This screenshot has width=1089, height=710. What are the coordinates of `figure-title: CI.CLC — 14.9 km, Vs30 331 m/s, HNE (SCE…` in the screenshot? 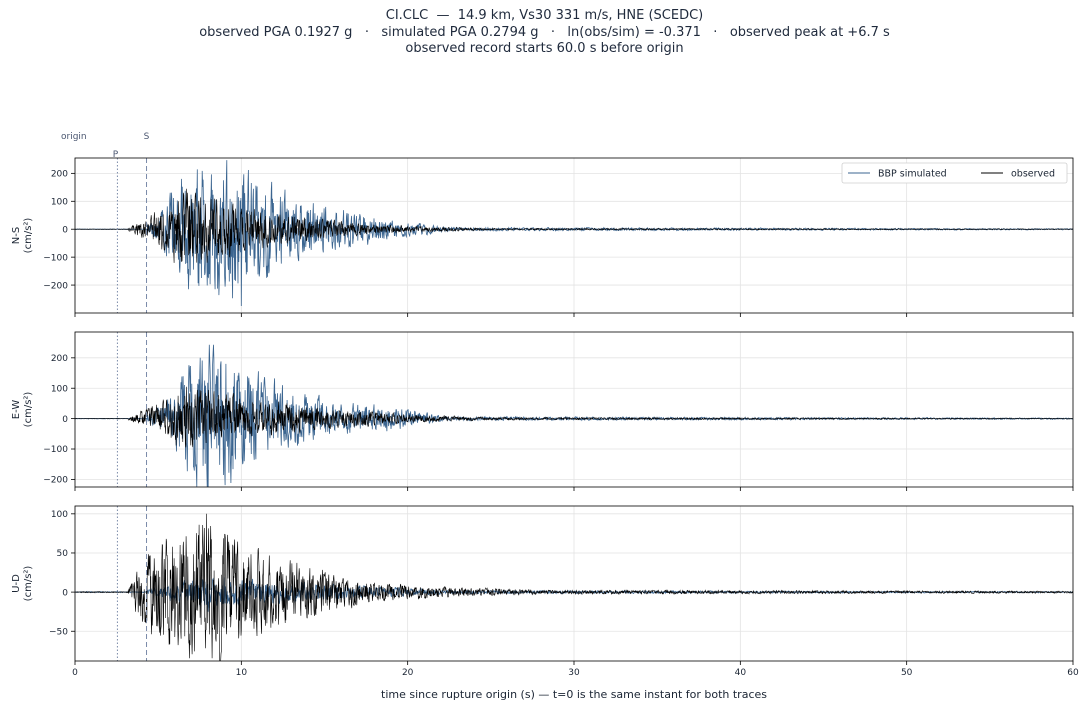 It's located at (544, 33).